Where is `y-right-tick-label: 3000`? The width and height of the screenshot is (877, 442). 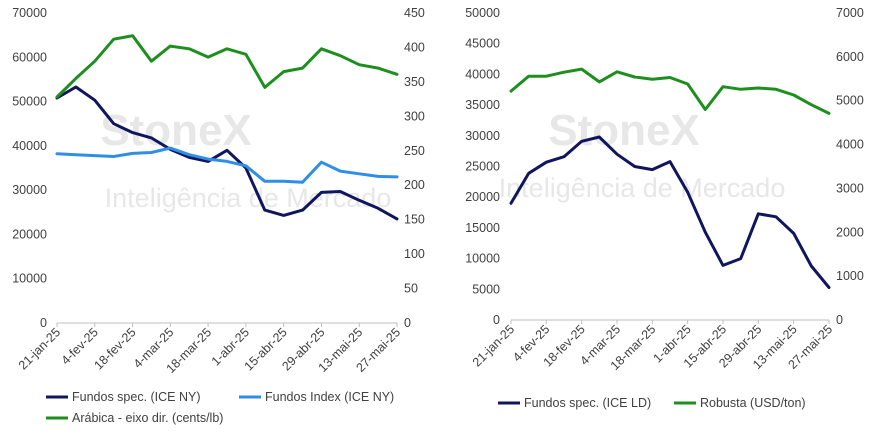
y-right-tick-label: 3000 is located at coordinates (850, 188).